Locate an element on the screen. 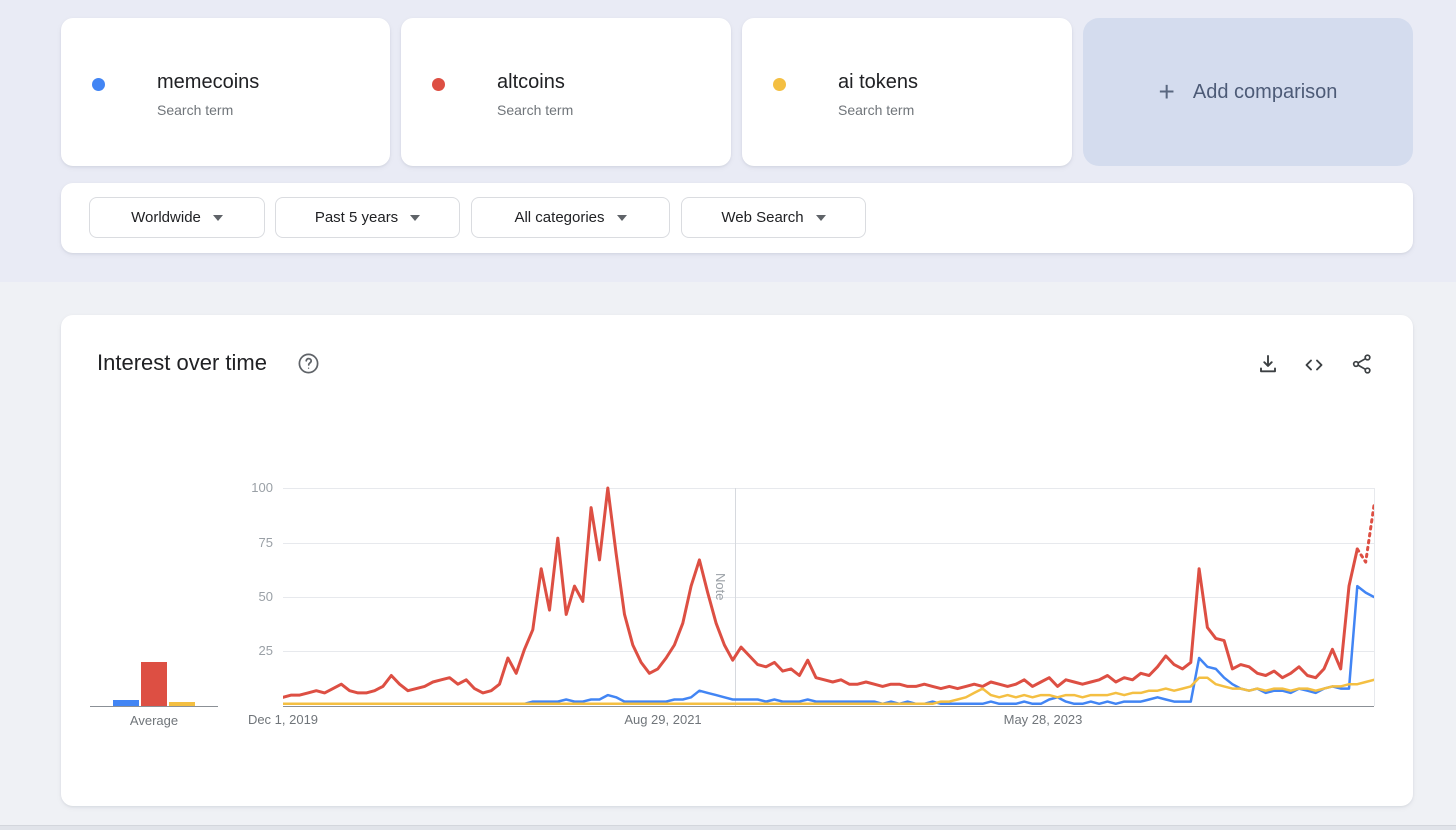 This screenshot has height=830, width=1456. term-card-ai-tokens: ai tokens Search term is located at coordinates (907, 92).